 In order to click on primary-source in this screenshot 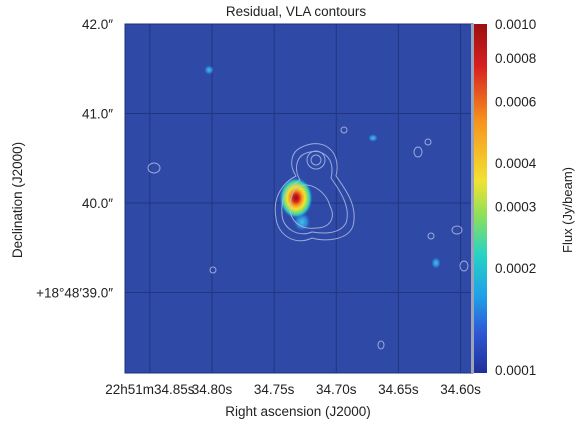, I will do `click(296, 198)`.